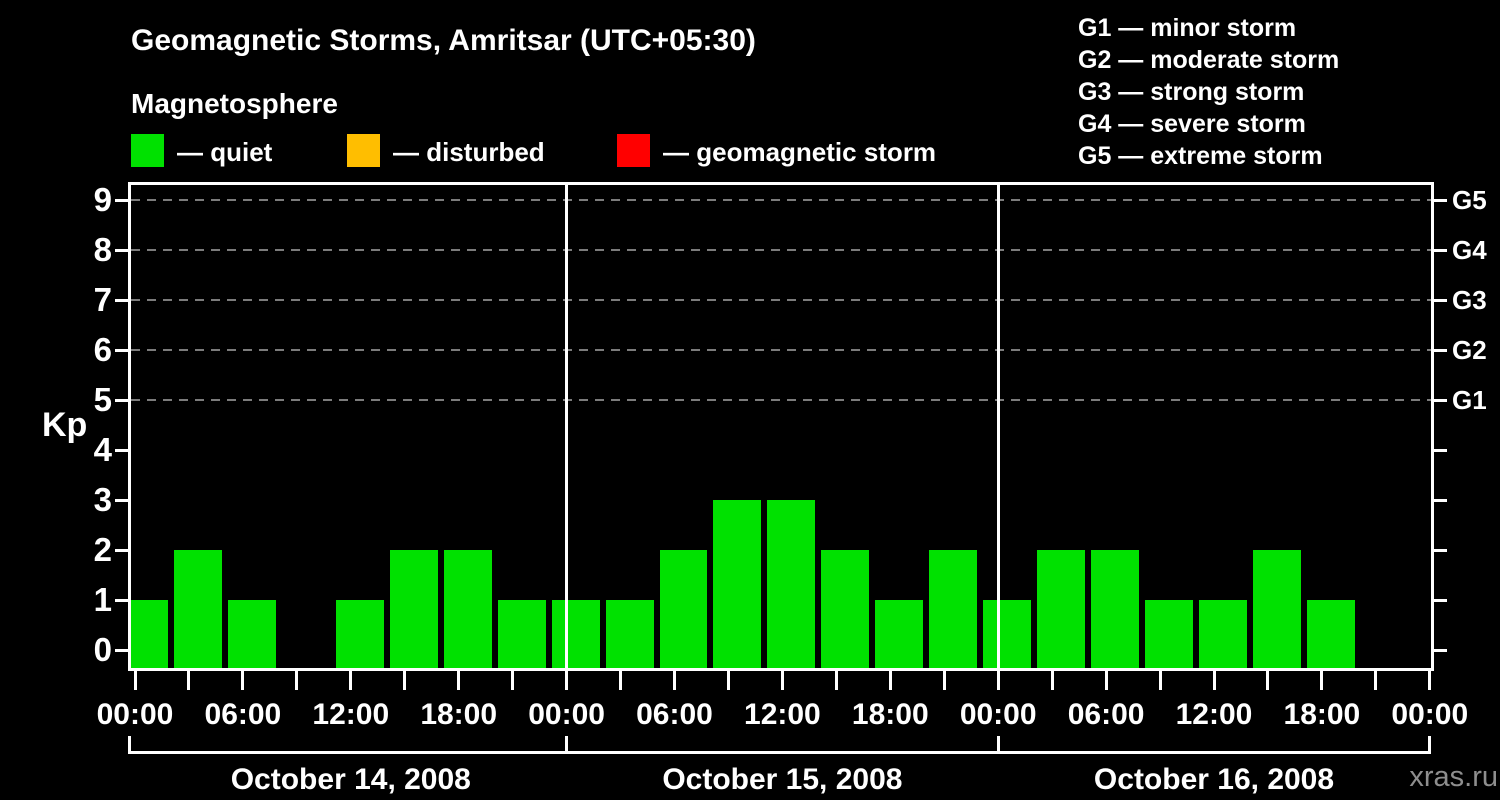  Describe the element at coordinates (633, 150) in the screenshot. I see `legend-swatch-storm` at that location.